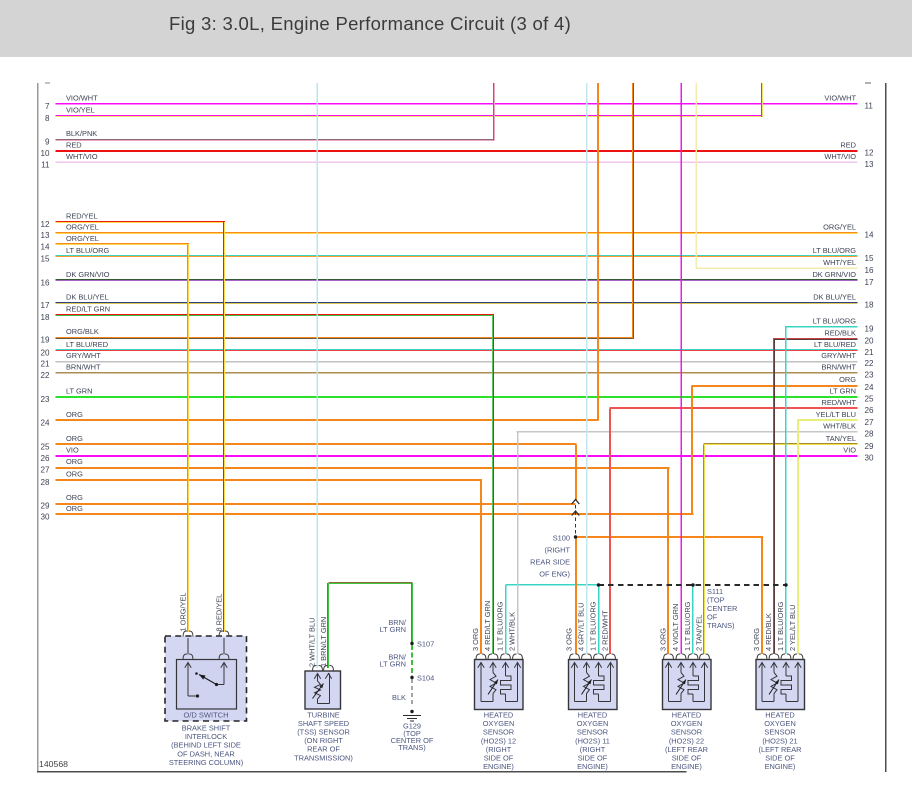  Describe the element at coordinates (722, 608) in the screenshot. I see `svg-text: CENTER` at that location.